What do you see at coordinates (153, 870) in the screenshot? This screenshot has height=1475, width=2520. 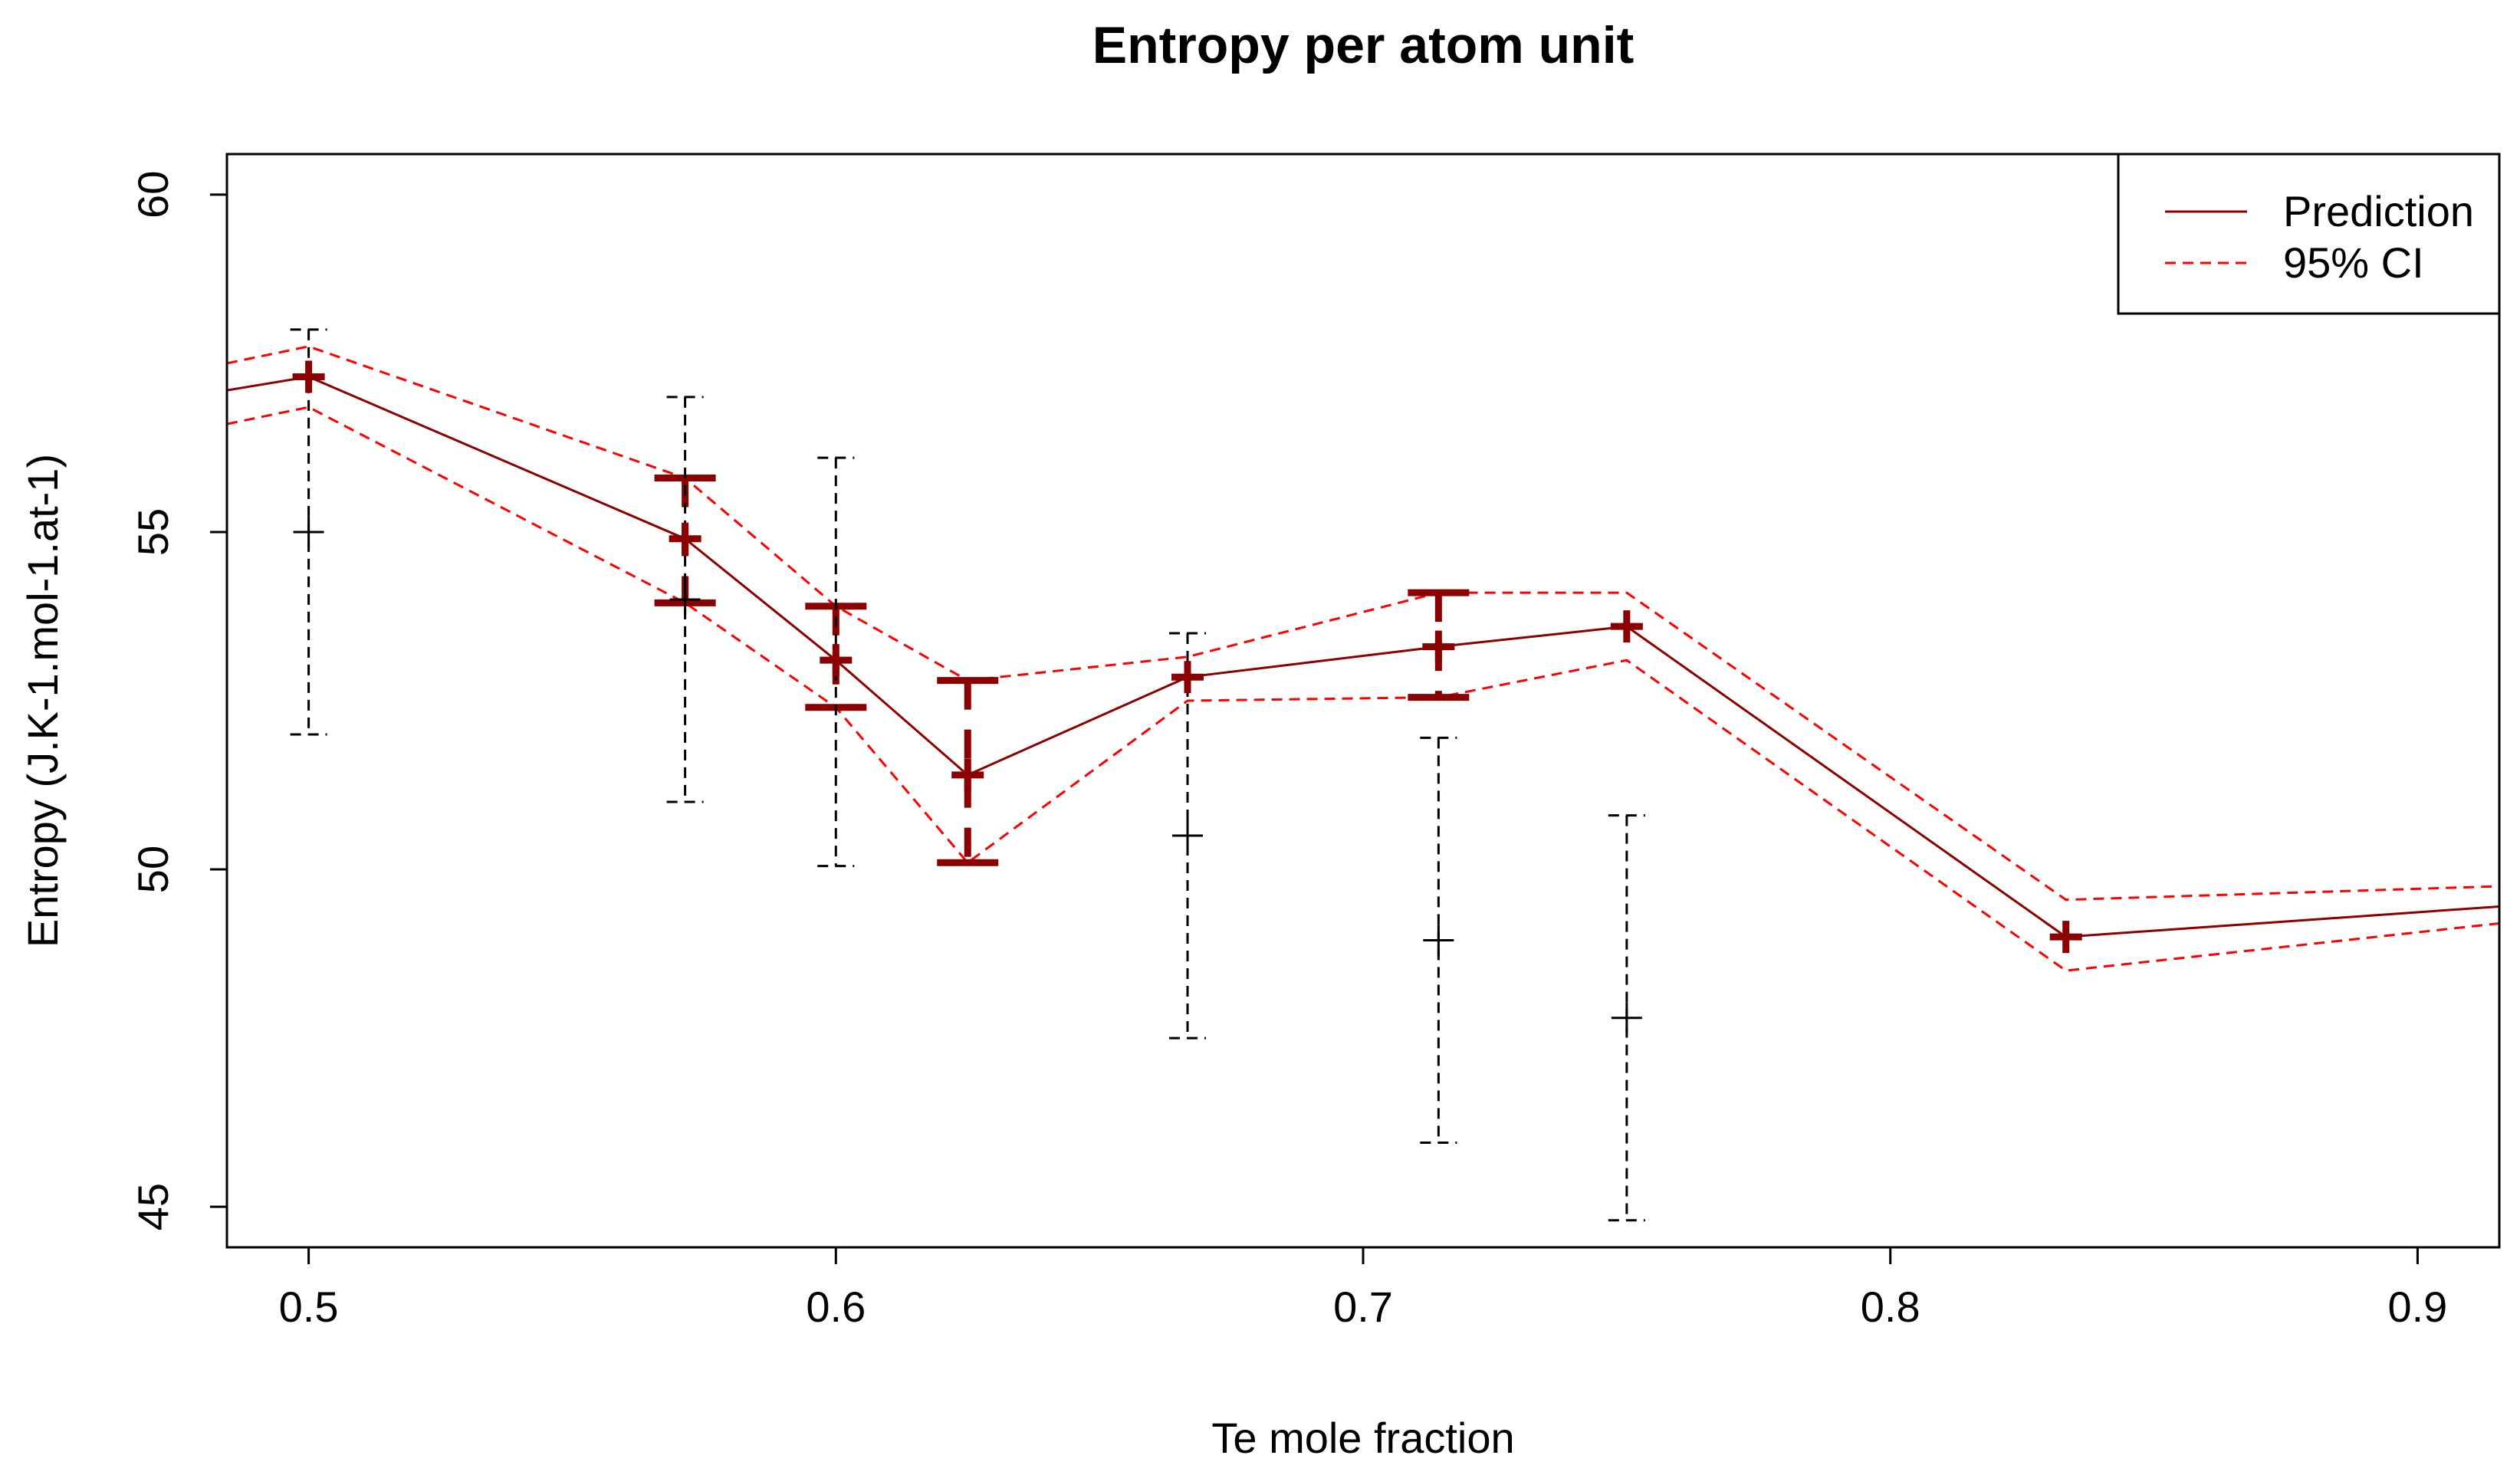 I see `y-tick-label: 50` at bounding box center [153, 870].